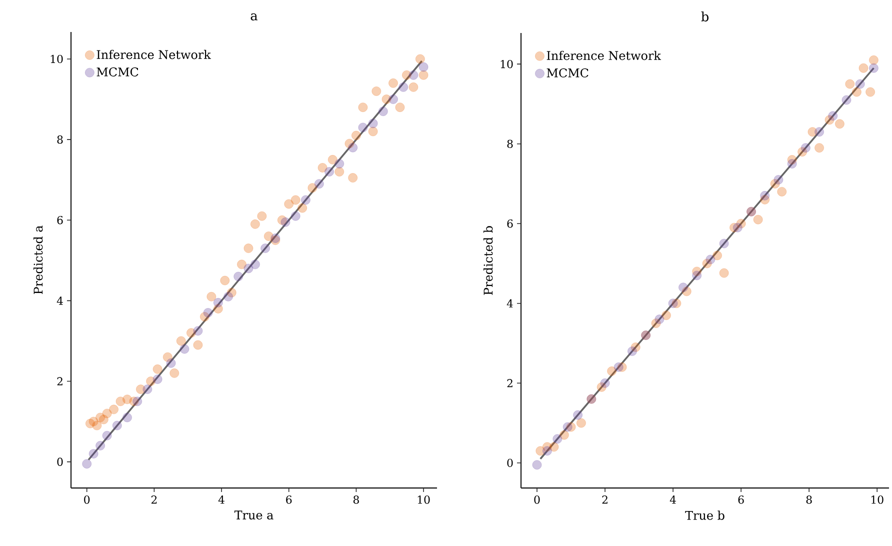 Image resolution: width=892 pixels, height=546 pixels. I want to click on x-axis-title: True a, so click(254, 515).